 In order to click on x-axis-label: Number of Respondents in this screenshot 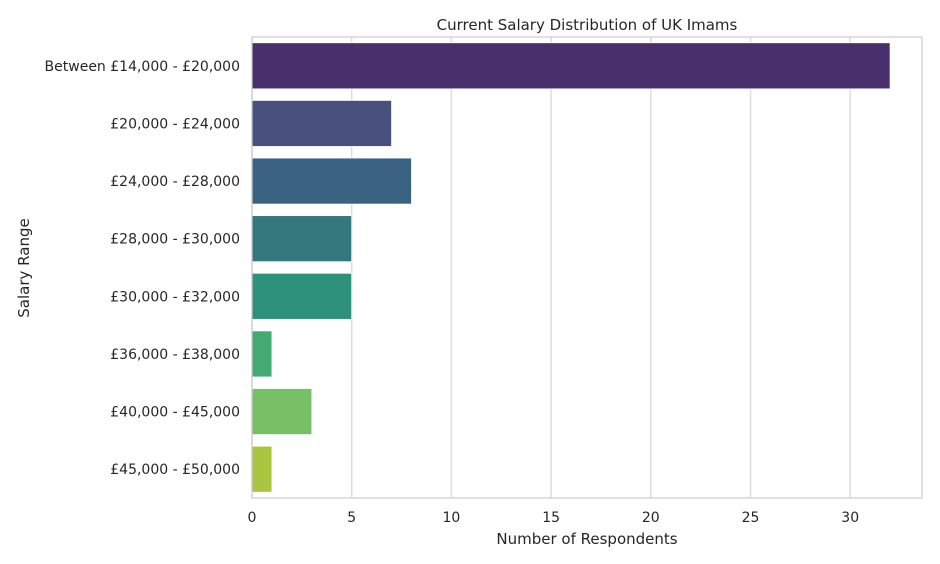, I will do `click(586, 539)`.